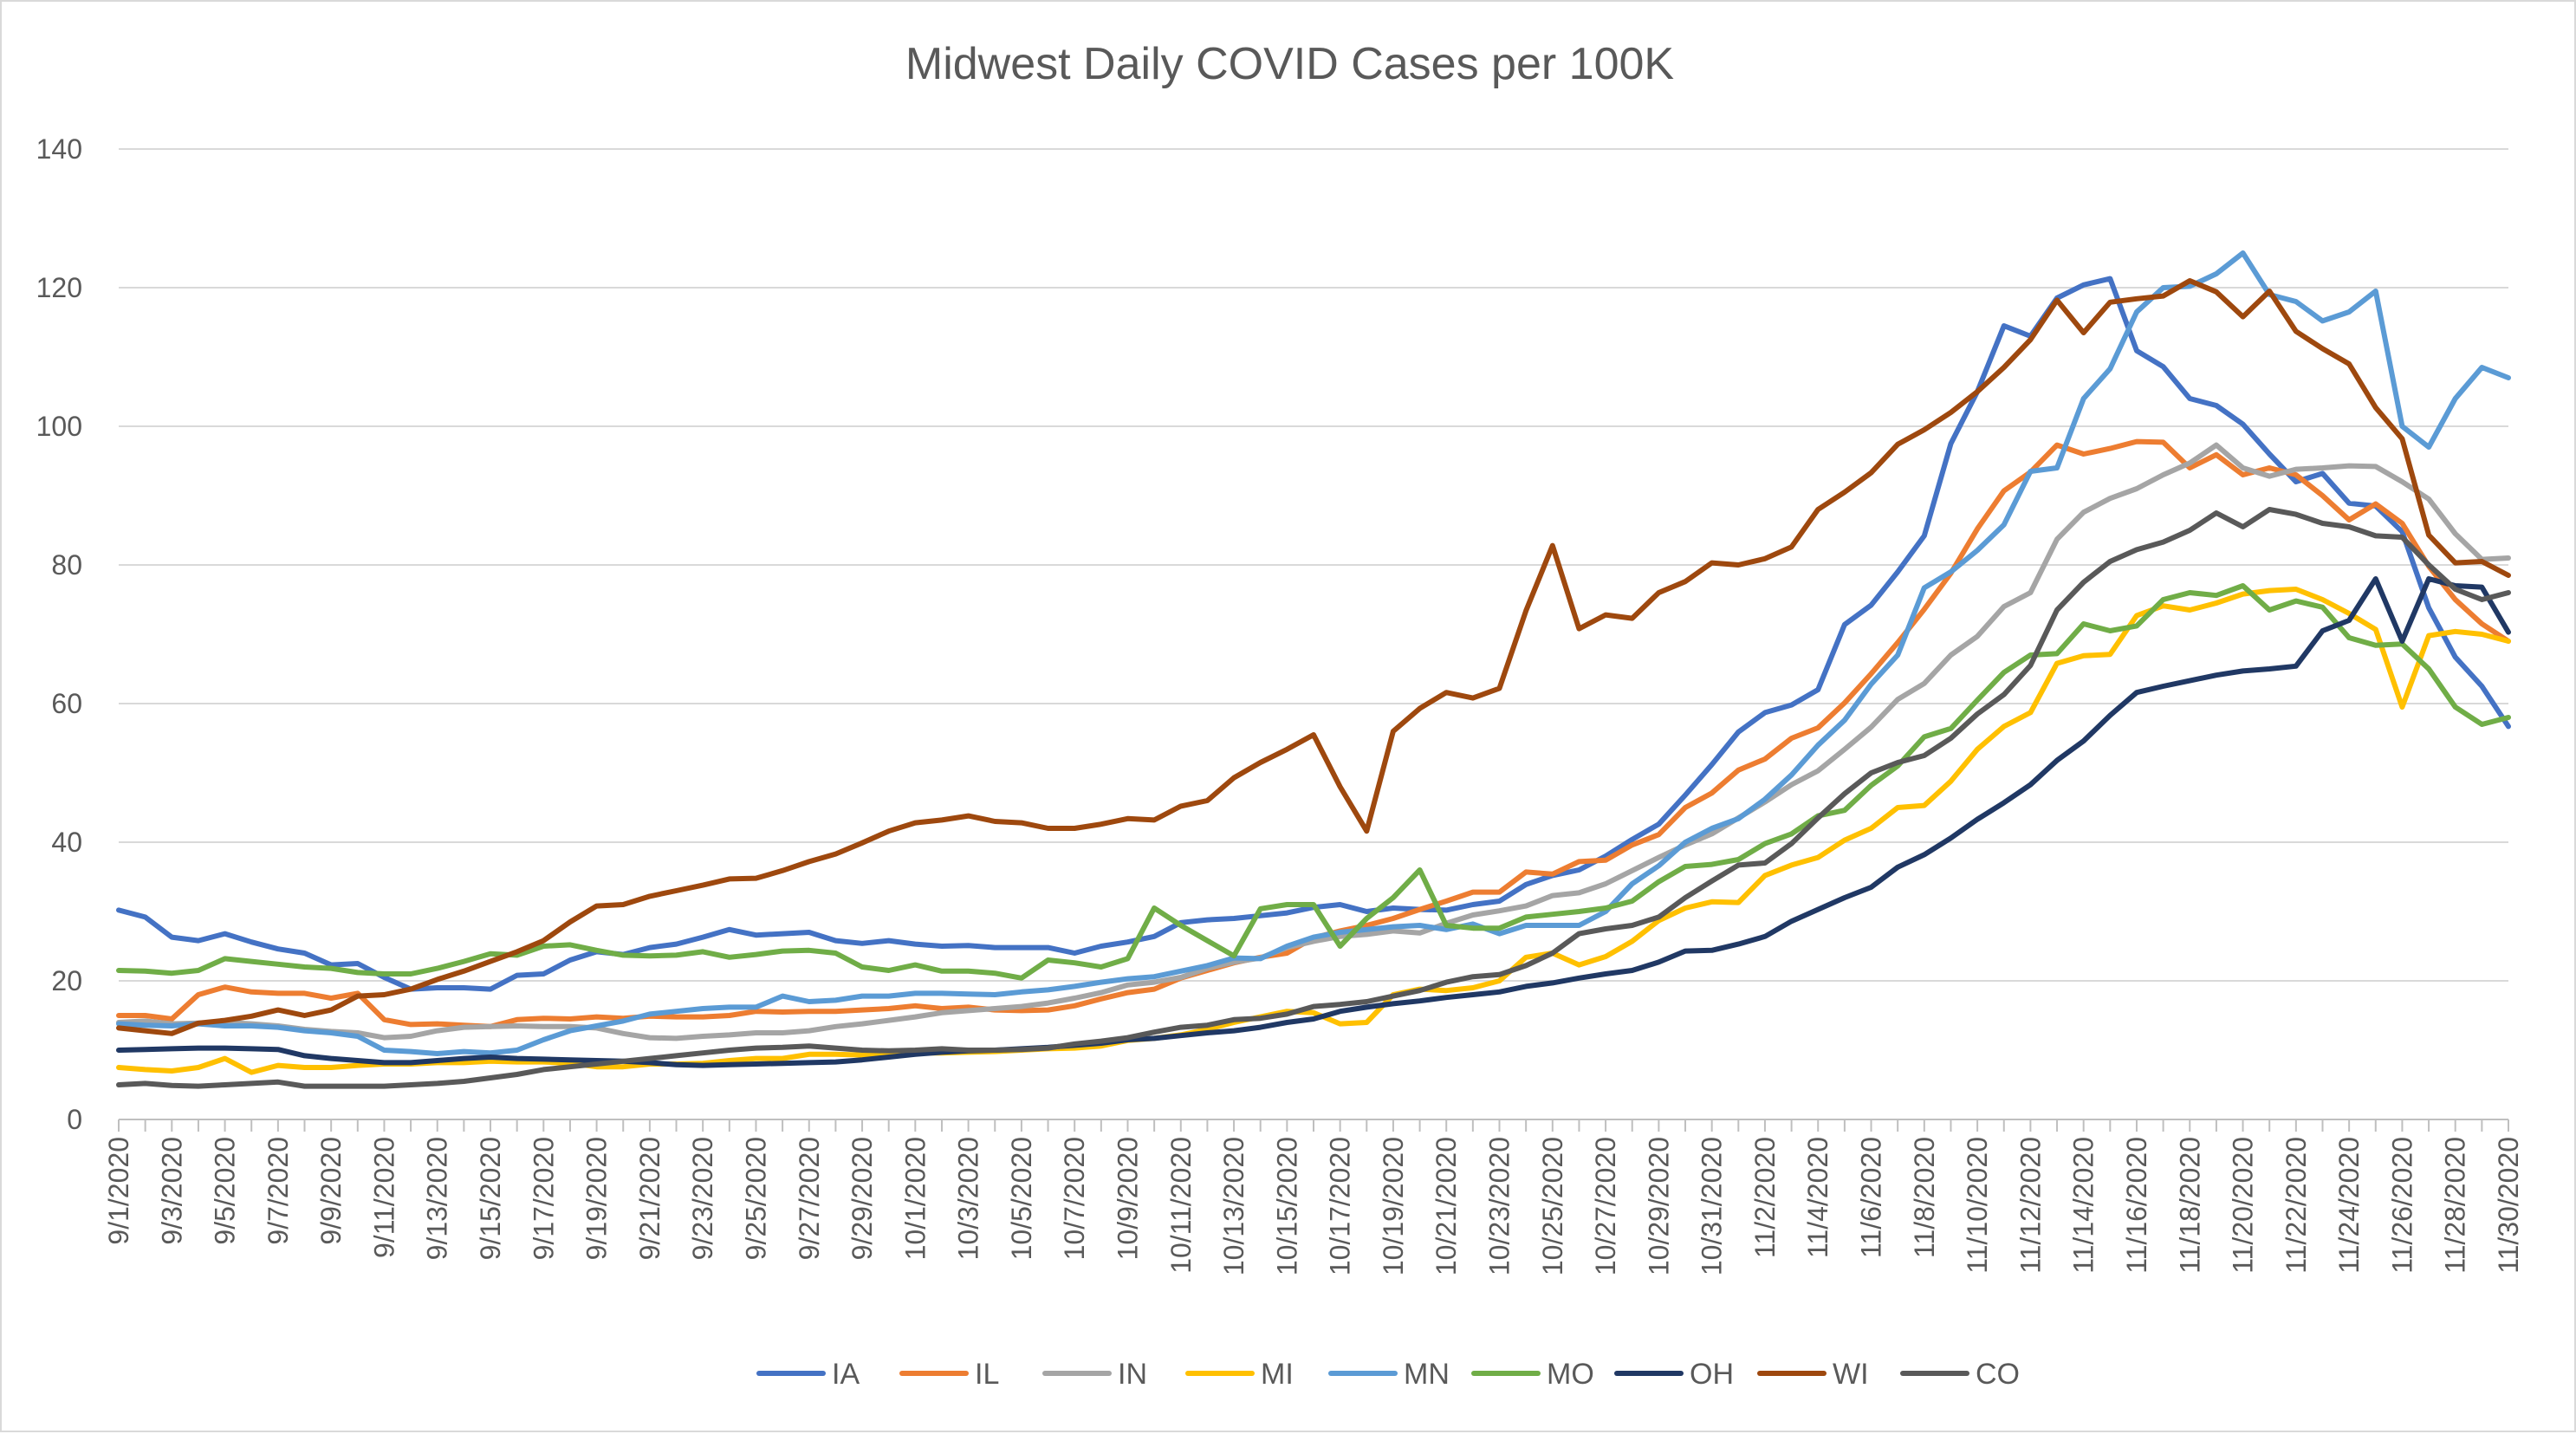 Image resolution: width=2576 pixels, height=1434 pixels. I want to click on legend-label: MI, so click(1278, 1374).